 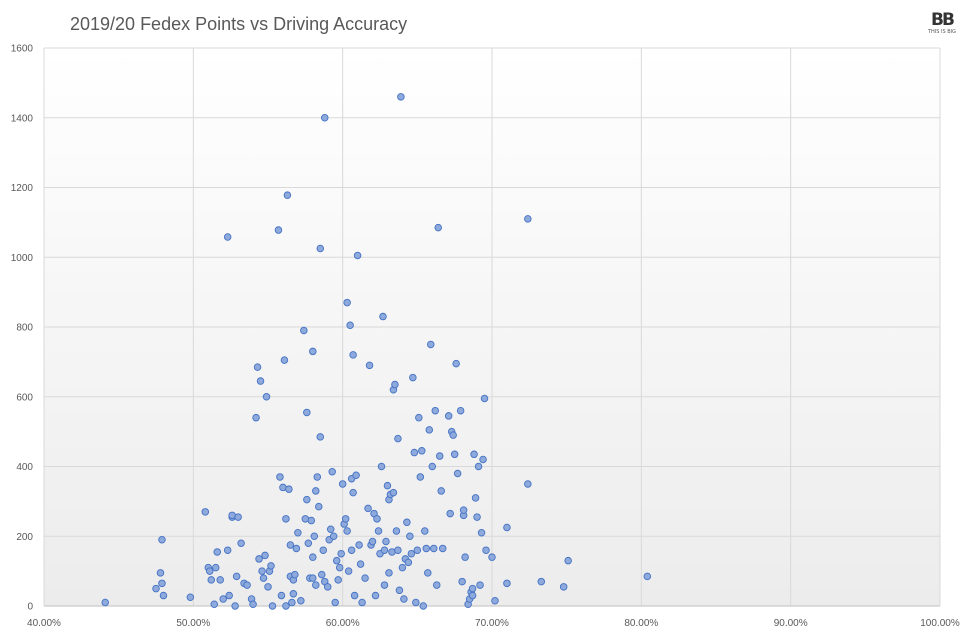 What do you see at coordinates (343, 623) in the screenshot?
I see `x-tick-label: 60.00%` at bounding box center [343, 623].